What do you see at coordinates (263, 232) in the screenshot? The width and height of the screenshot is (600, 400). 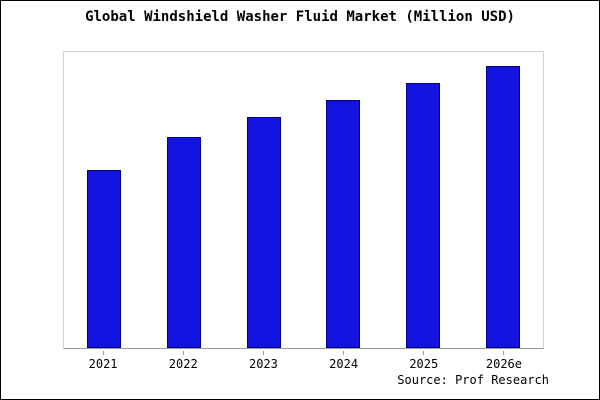 I see `bar-2023` at bounding box center [263, 232].